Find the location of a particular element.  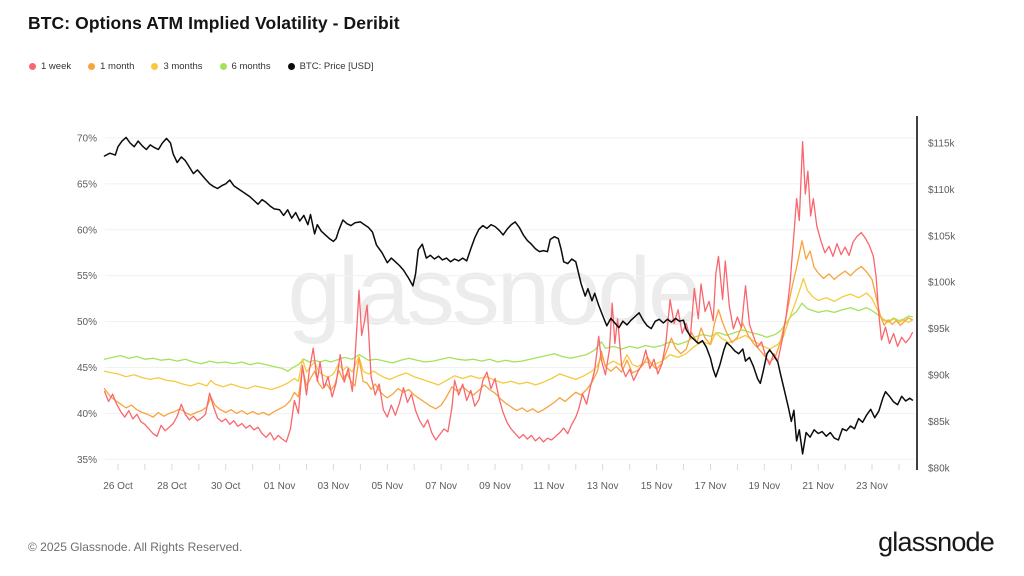

x-axis-tick-label: 03 Nov is located at coordinates (334, 486).